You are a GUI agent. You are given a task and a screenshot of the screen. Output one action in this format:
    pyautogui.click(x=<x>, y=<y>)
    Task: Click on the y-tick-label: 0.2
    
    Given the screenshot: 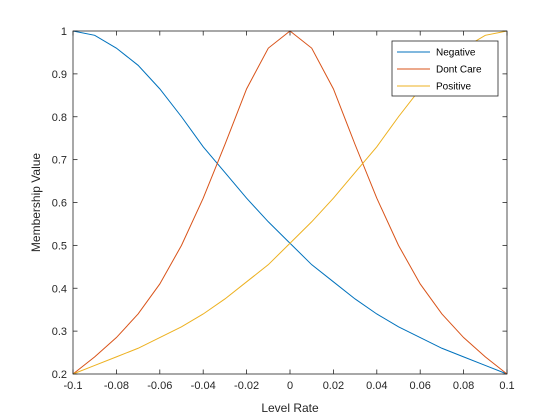 What is the action you would take?
    pyautogui.click(x=59, y=375)
    